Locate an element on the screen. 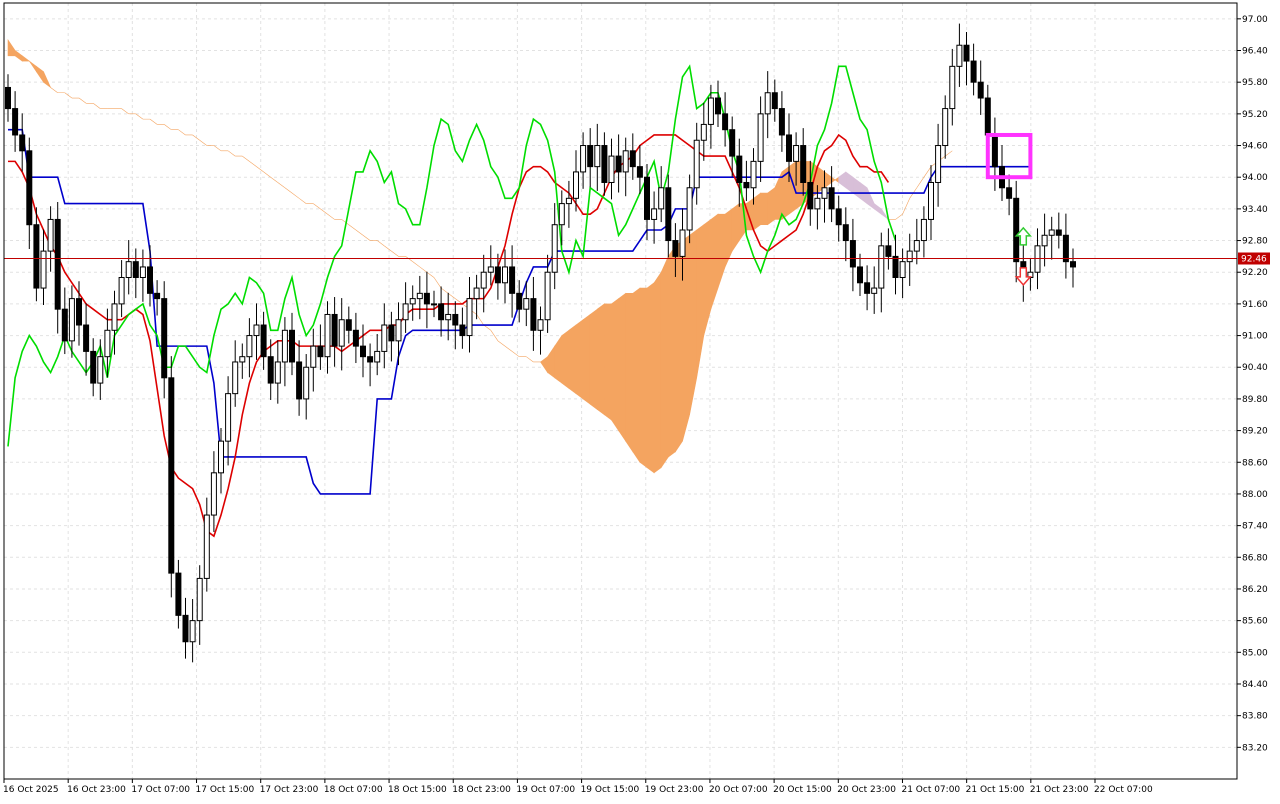 The image size is (1280, 804). price-tick-label: 86.80 is located at coordinates (1255, 558).